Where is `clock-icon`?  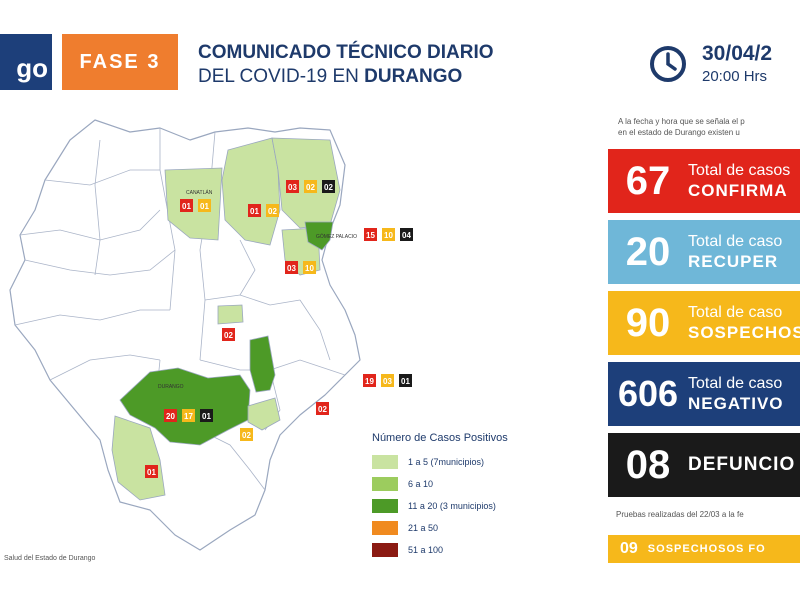 clock-icon is located at coordinates (668, 64).